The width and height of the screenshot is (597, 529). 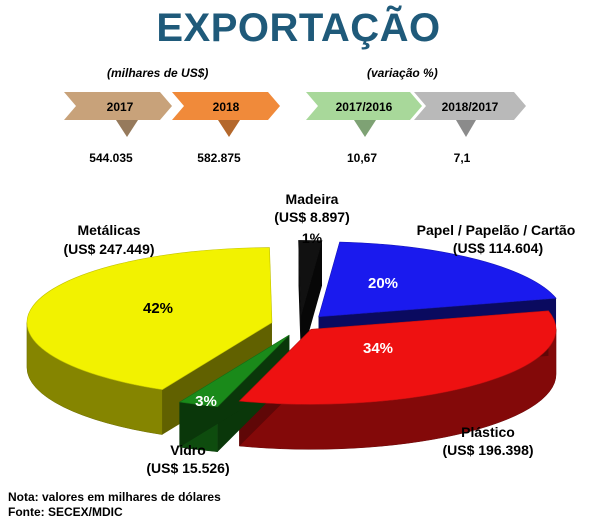 I want to click on kpi-2018-2017-label: 2018/2017, so click(x=470, y=107).